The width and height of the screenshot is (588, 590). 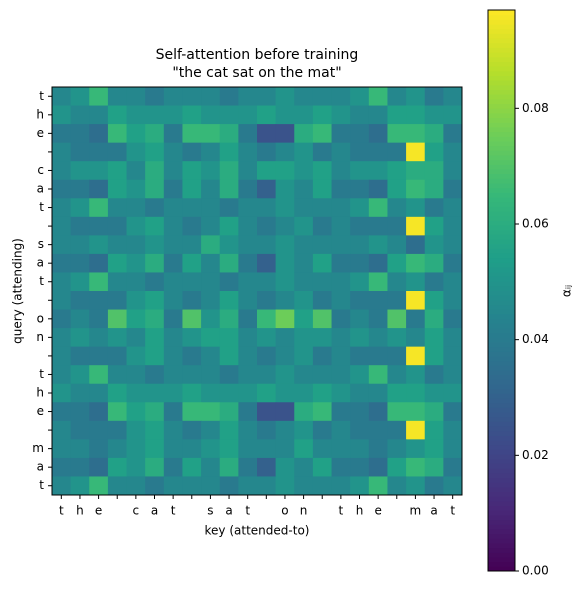 What do you see at coordinates (416, 511) in the screenshot?
I see `x-tick-label: m` at bounding box center [416, 511].